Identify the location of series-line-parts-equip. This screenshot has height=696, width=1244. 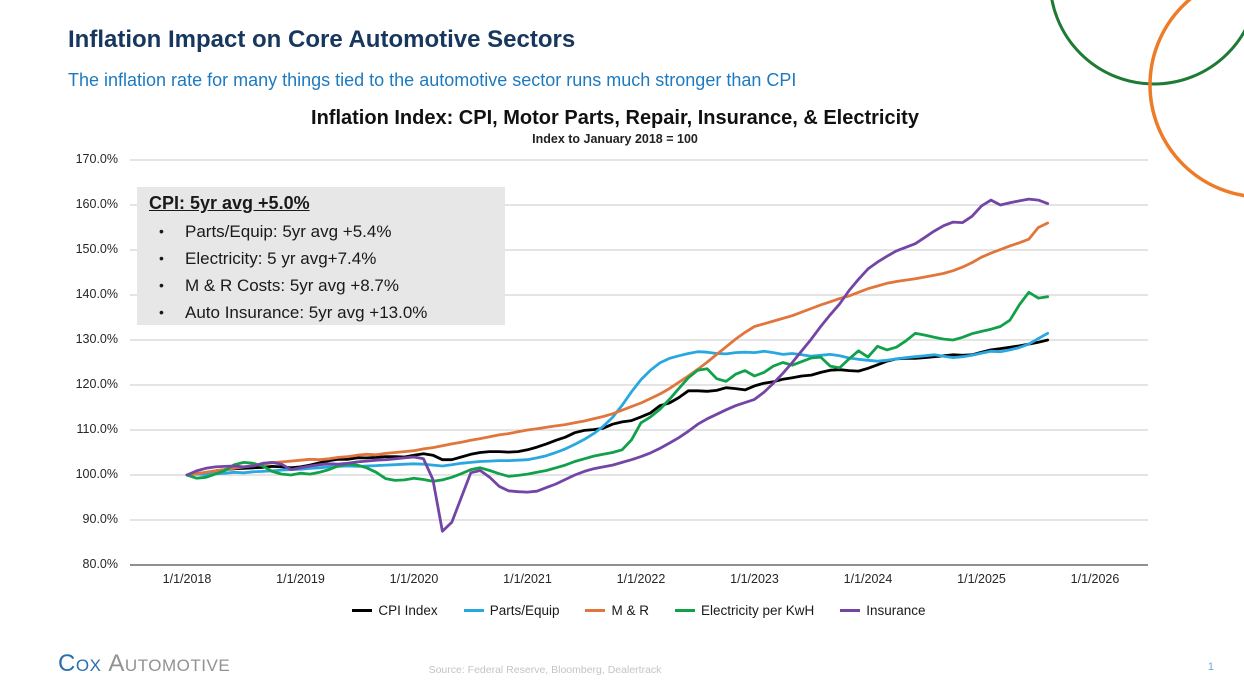
(617, 404).